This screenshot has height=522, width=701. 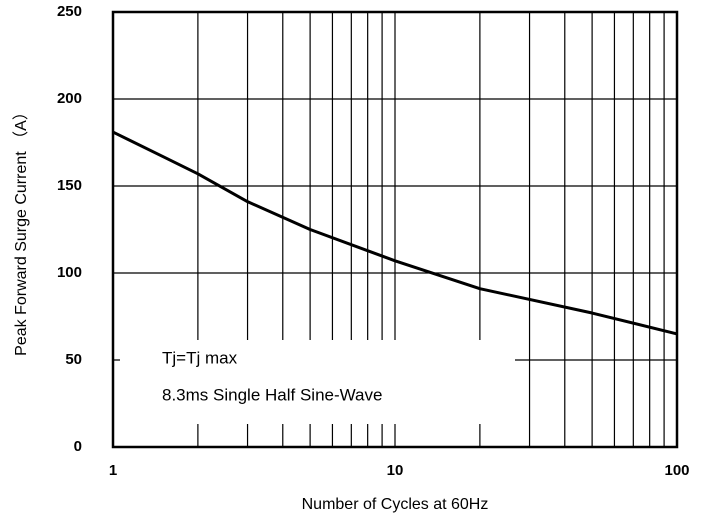 I want to click on x-tick-label: 100, so click(x=676, y=470).